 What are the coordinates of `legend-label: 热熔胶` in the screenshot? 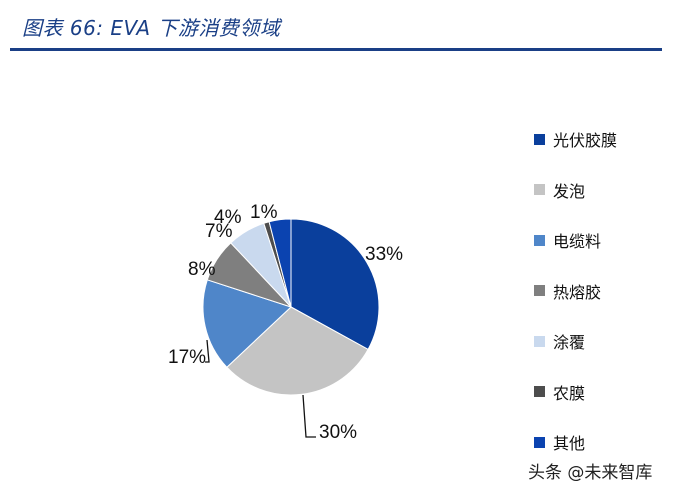 It's located at (577, 292).